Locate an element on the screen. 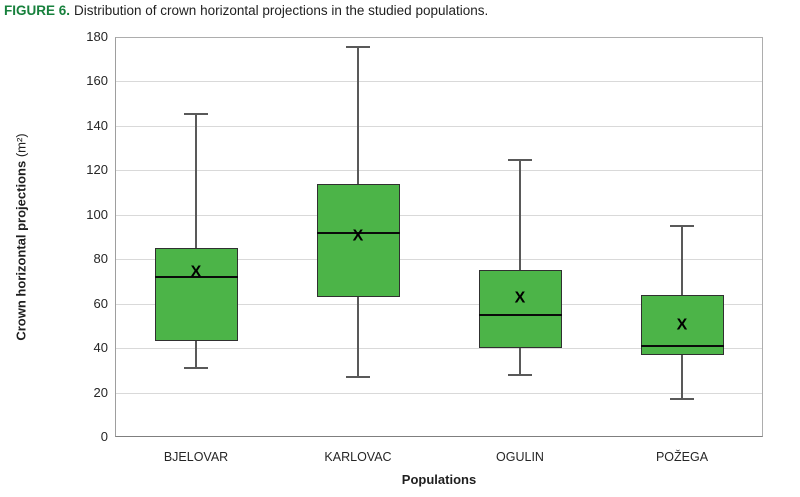 The height and width of the screenshot is (497, 800). whisker-cap-top-BJELOVAR is located at coordinates (196, 113).